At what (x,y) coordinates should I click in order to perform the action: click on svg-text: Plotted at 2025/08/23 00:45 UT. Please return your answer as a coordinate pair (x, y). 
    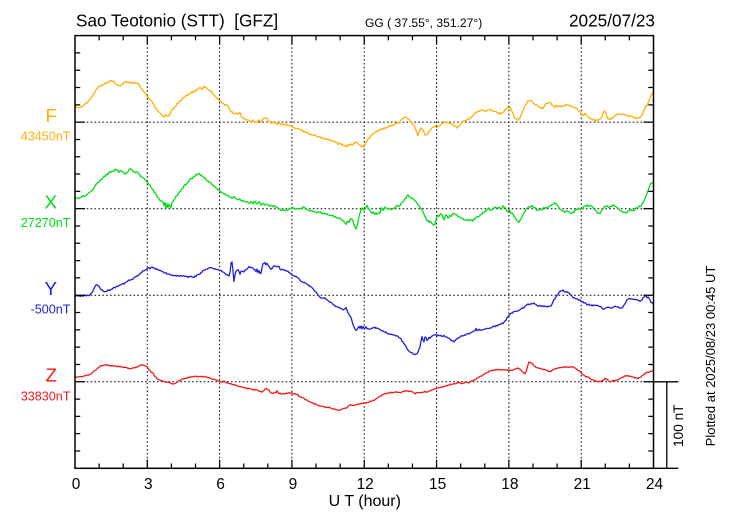
    Looking at the image, I should click on (710, 356).